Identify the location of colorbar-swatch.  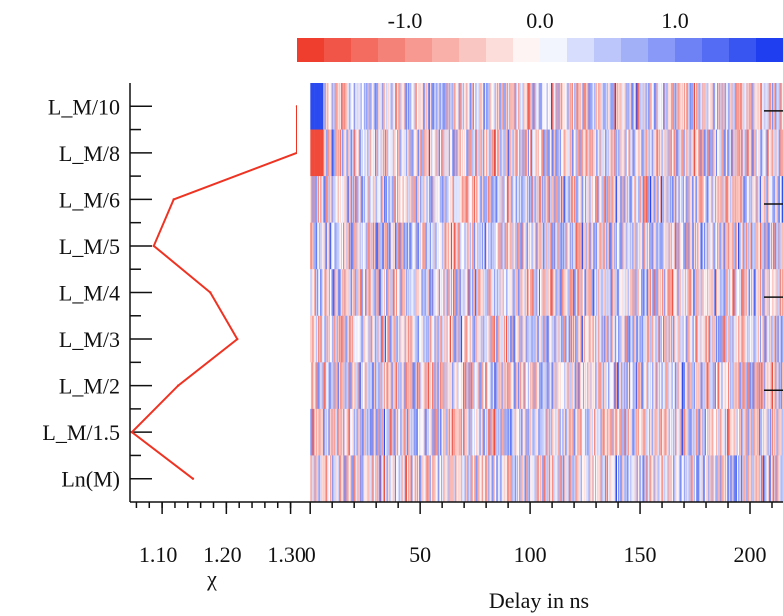
(527, 50).